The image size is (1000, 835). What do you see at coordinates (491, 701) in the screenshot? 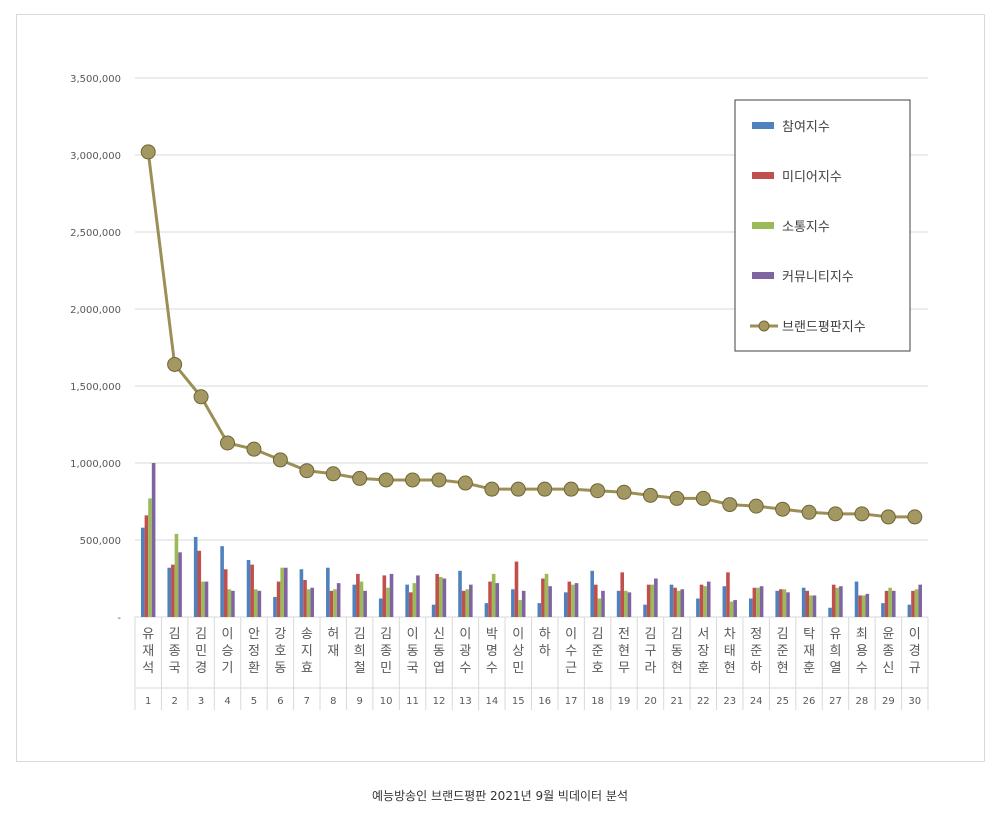
I see `x-rank-label: 14` at bounding box center [491, 701].